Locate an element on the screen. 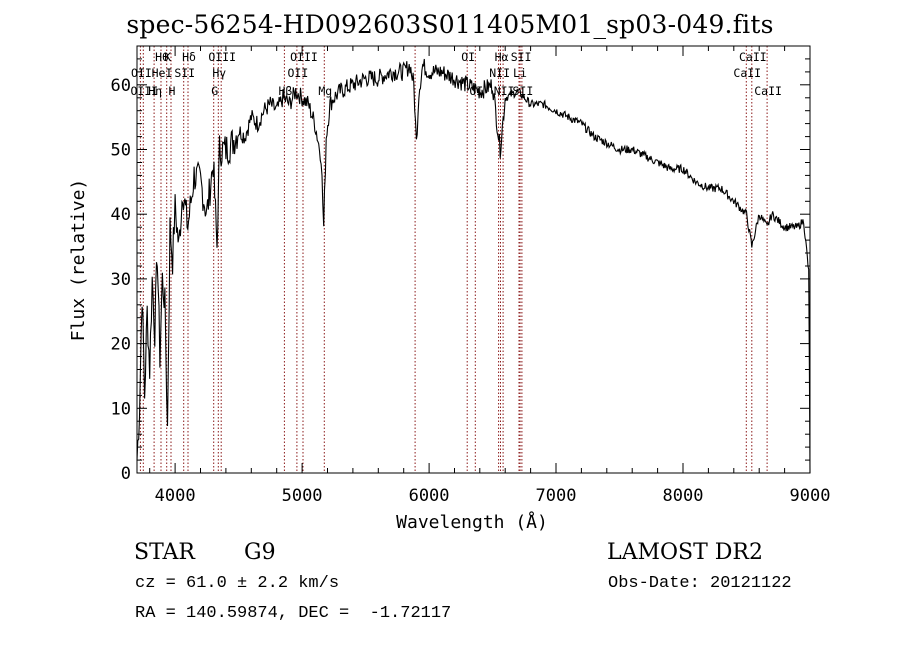  coordinates-label: RA = 140.59874, DEC = -1.72117 is located at coordinates (293, 613).